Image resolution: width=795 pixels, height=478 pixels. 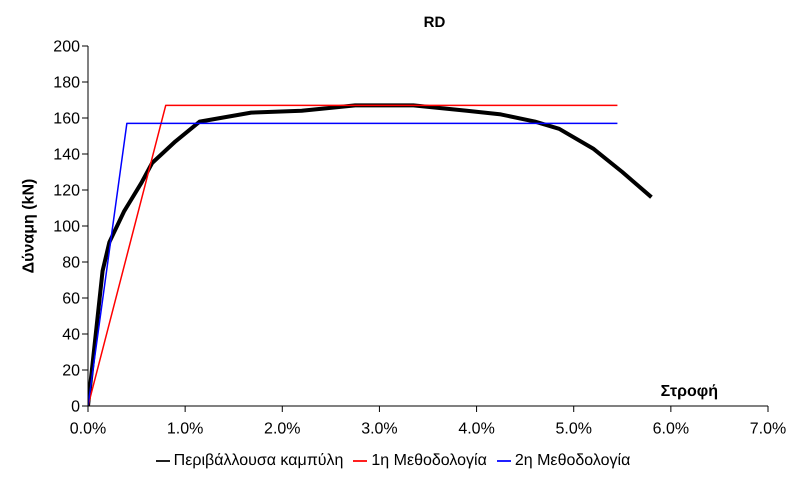 What do you see at coordinates (185, 429) in the screenshot?
I see `x-tick-label: 1.0%` at bounding box center [185, 429].